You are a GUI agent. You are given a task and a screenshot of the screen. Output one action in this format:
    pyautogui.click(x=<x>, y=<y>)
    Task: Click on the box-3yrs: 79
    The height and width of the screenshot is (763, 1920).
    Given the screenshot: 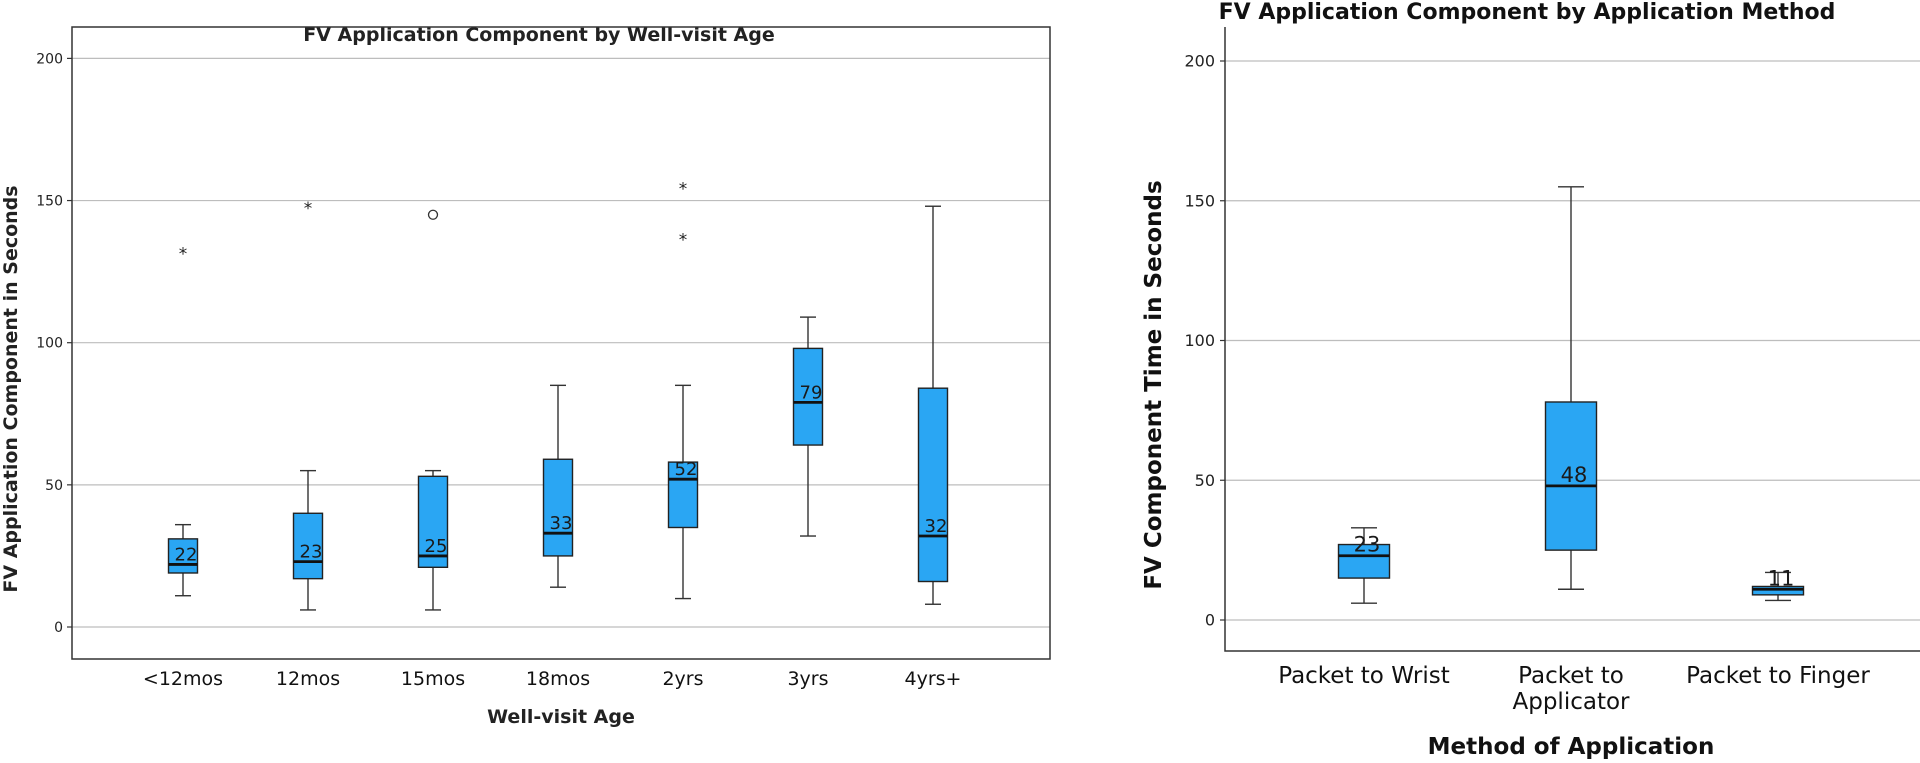 What is the action you would take?
    pyautogui.click(x=808, y=426)
    